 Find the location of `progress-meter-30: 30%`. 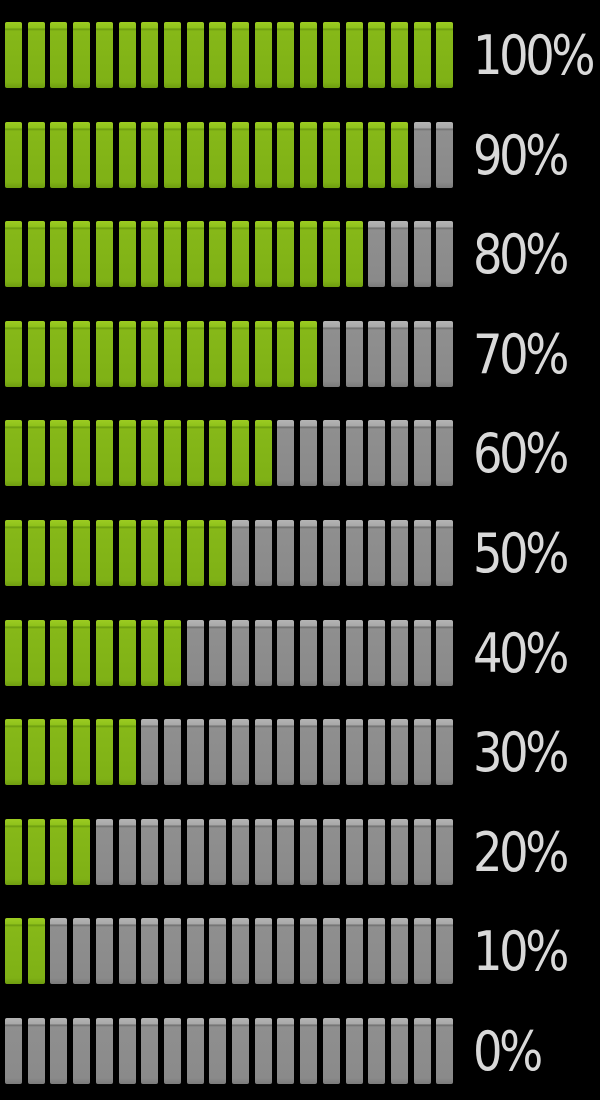

progress-meter-30: 30% is located at coordinates (300, 753).